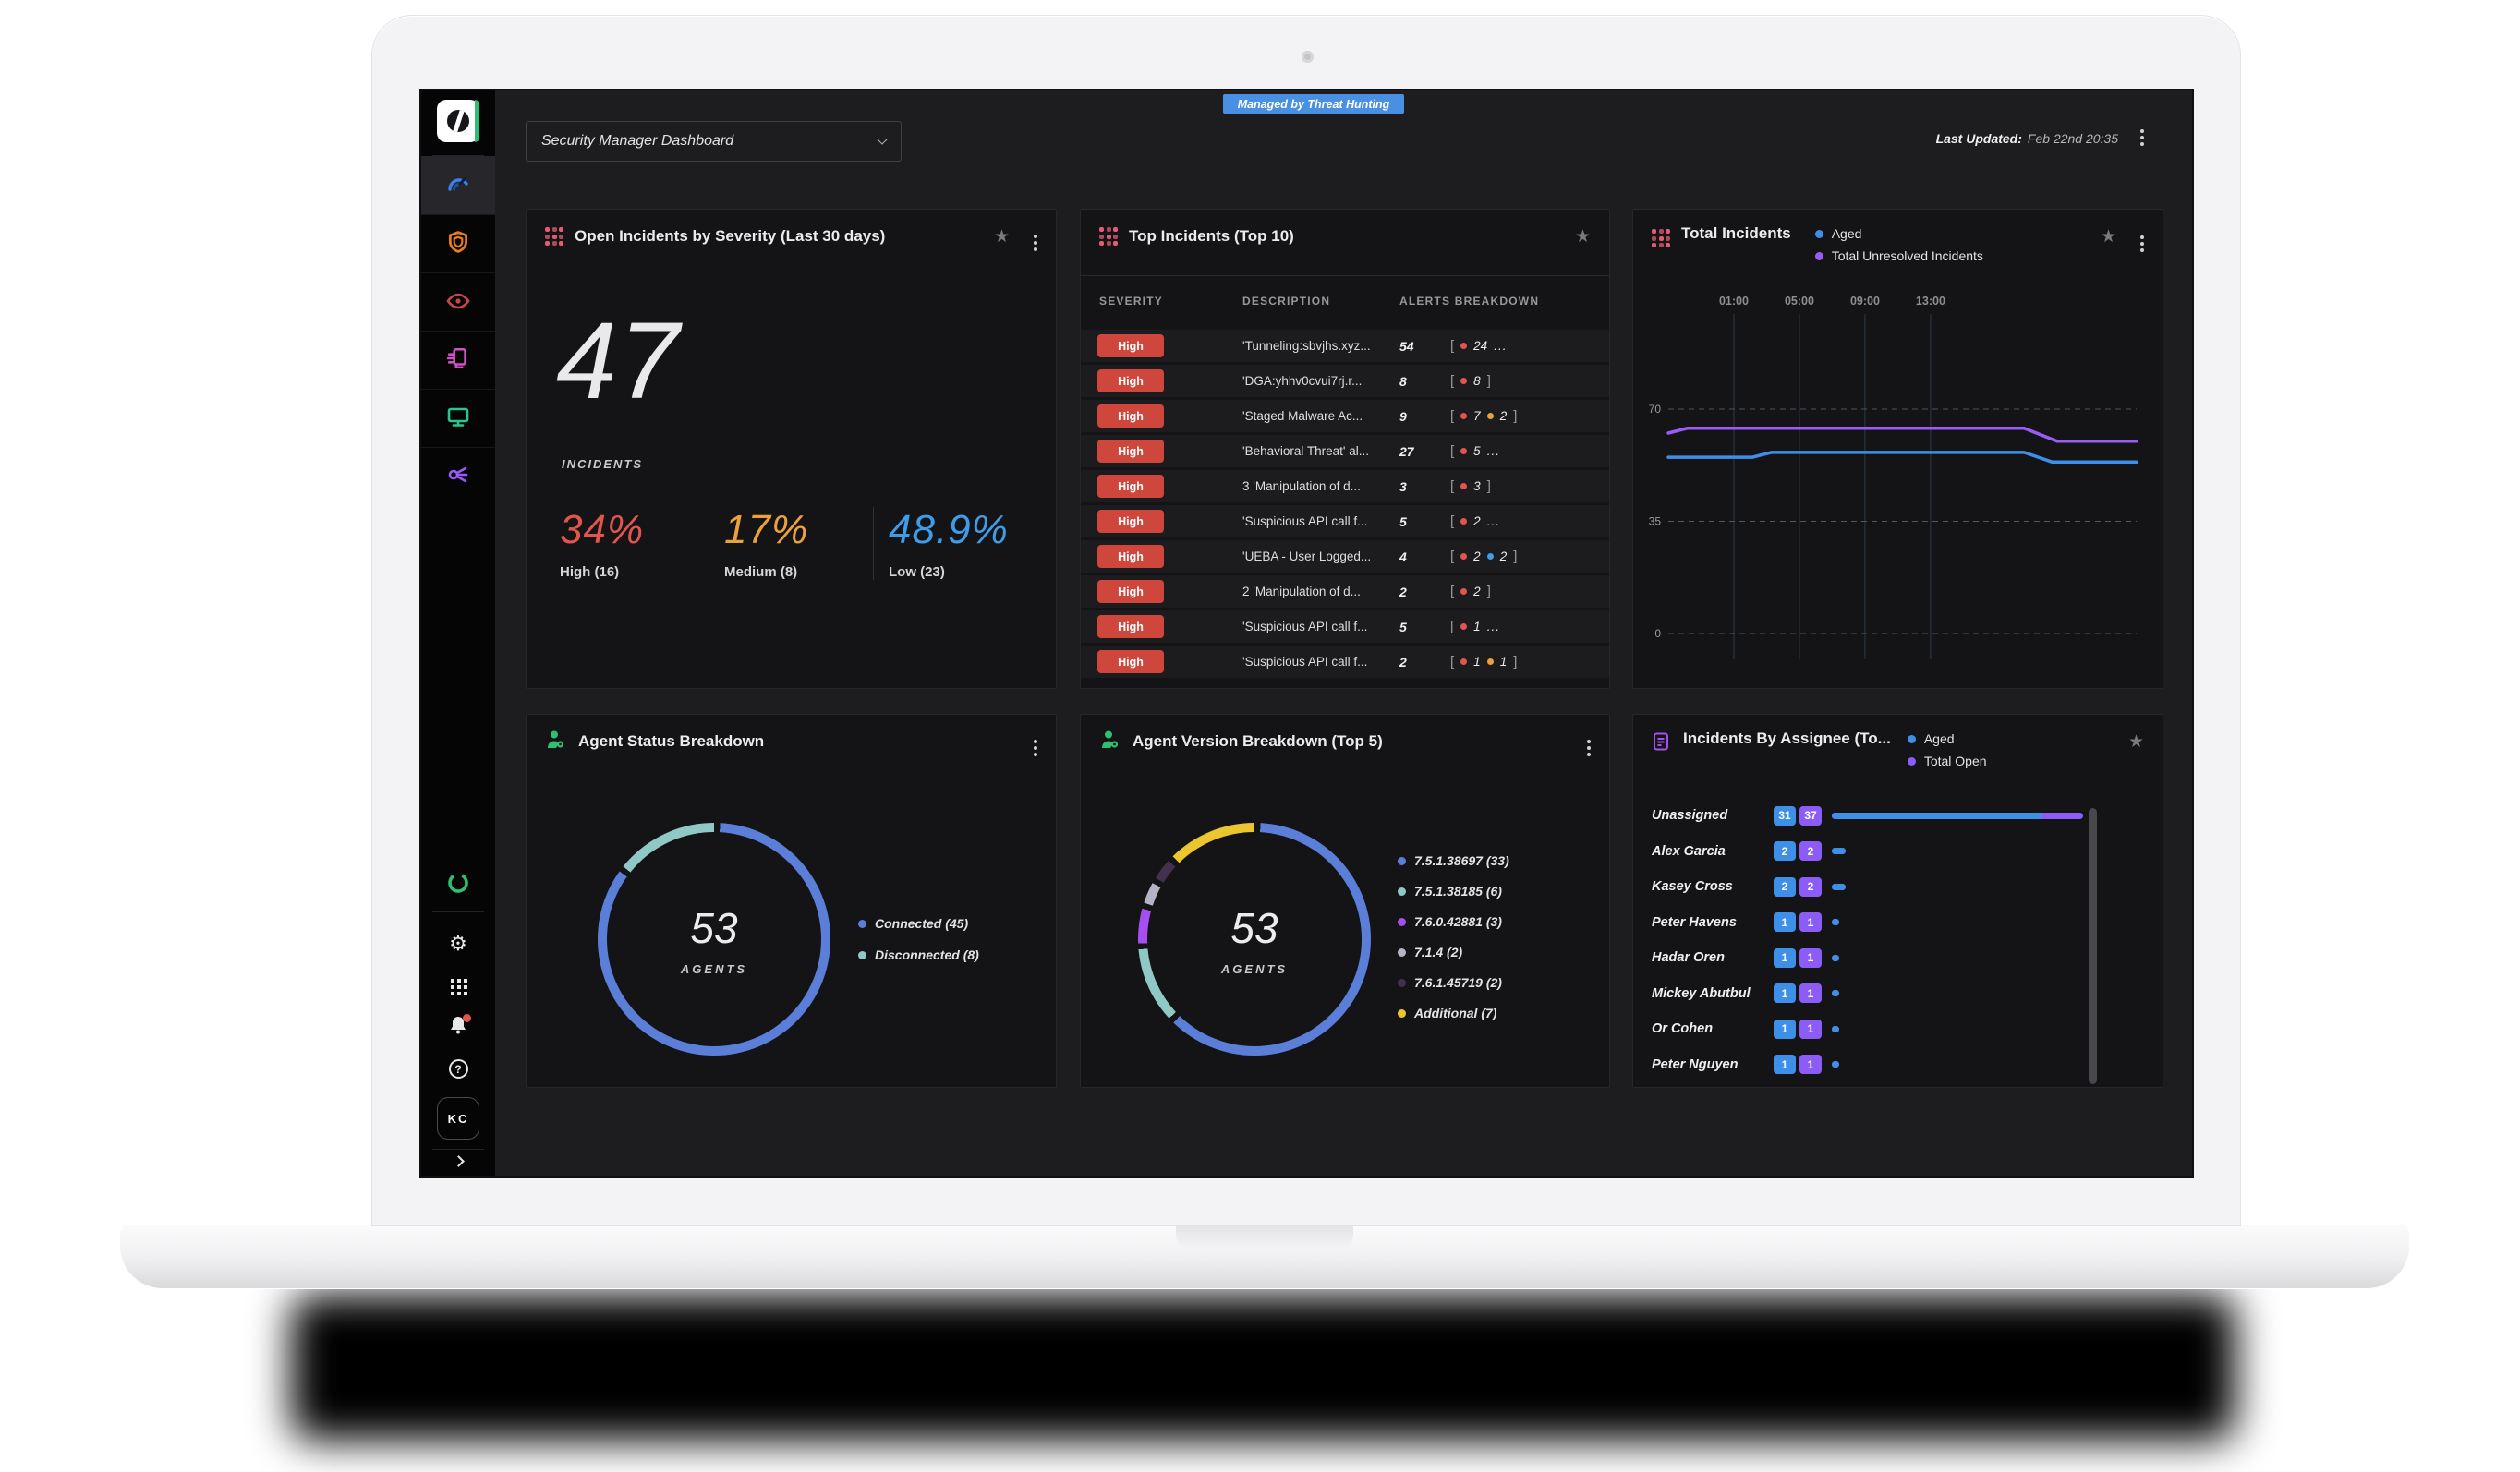 Image resolution: width=2520 pixels, height=1472 pixels. I want to click on sidebar-item-reports, so click(458, 360).